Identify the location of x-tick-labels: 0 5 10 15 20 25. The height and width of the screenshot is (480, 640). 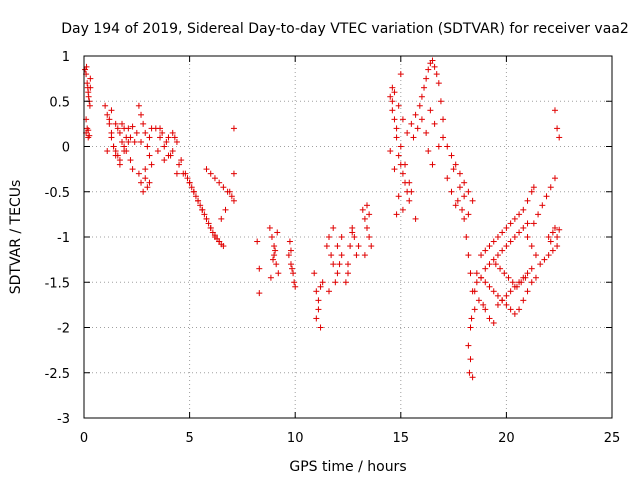
(350, 438).